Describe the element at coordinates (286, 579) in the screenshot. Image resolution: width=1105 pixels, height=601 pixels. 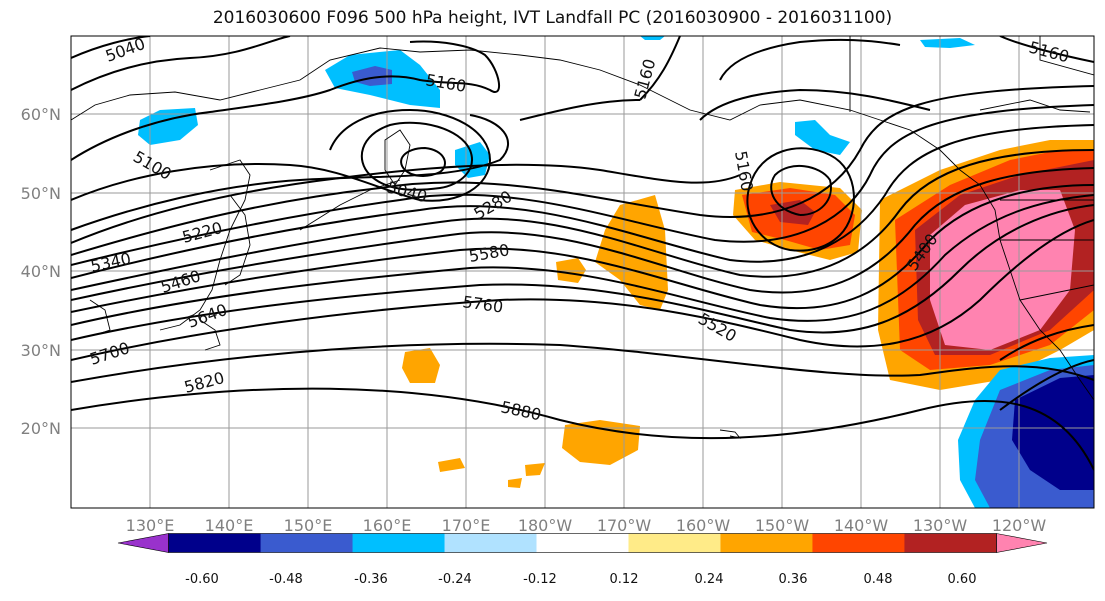
I see `colorbar-tick-label: -0.48` at that location.